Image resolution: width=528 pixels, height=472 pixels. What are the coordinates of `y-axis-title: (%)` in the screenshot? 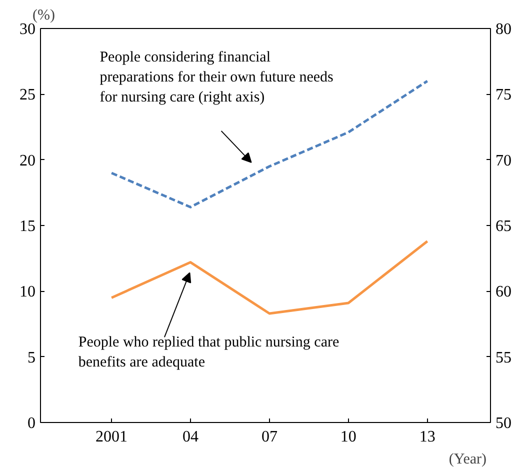 It's located at (43, 16).